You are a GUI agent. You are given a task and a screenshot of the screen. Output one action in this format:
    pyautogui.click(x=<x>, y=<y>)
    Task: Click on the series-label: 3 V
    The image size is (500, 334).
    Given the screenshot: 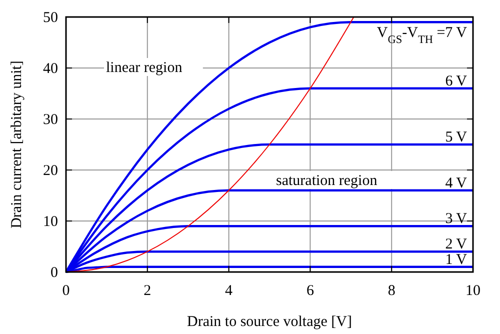 What is the action you would take?
    pyautogui.click(x=456, y=219)
    